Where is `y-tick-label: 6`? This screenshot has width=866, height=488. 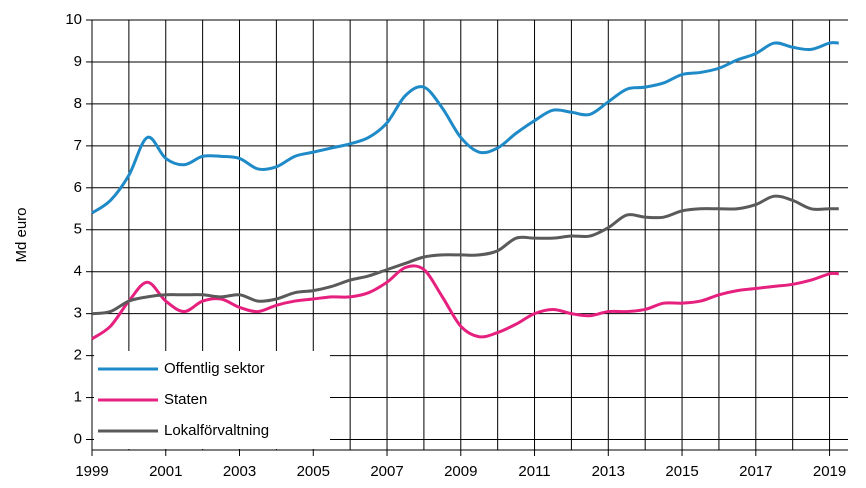 y-tick-label: 6 is located at coordinates (78, 187).